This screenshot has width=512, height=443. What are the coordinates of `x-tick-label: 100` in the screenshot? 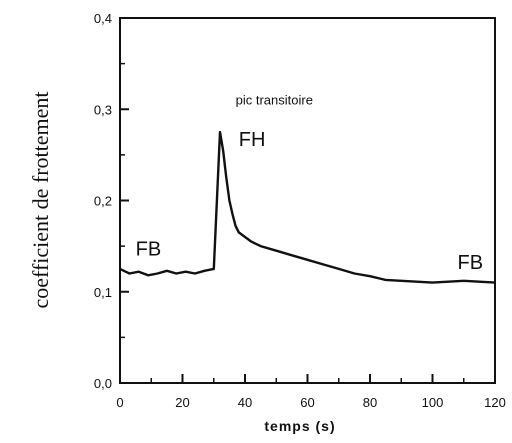 It's located at (433, 402).